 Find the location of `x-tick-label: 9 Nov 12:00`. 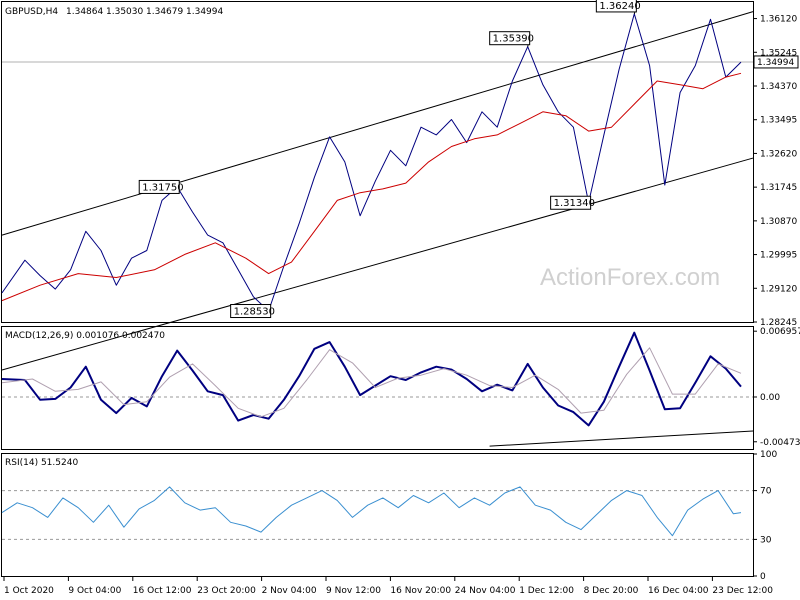

x-tick-label: 9 Nov 12:00 is located at coordinates (353, 591).